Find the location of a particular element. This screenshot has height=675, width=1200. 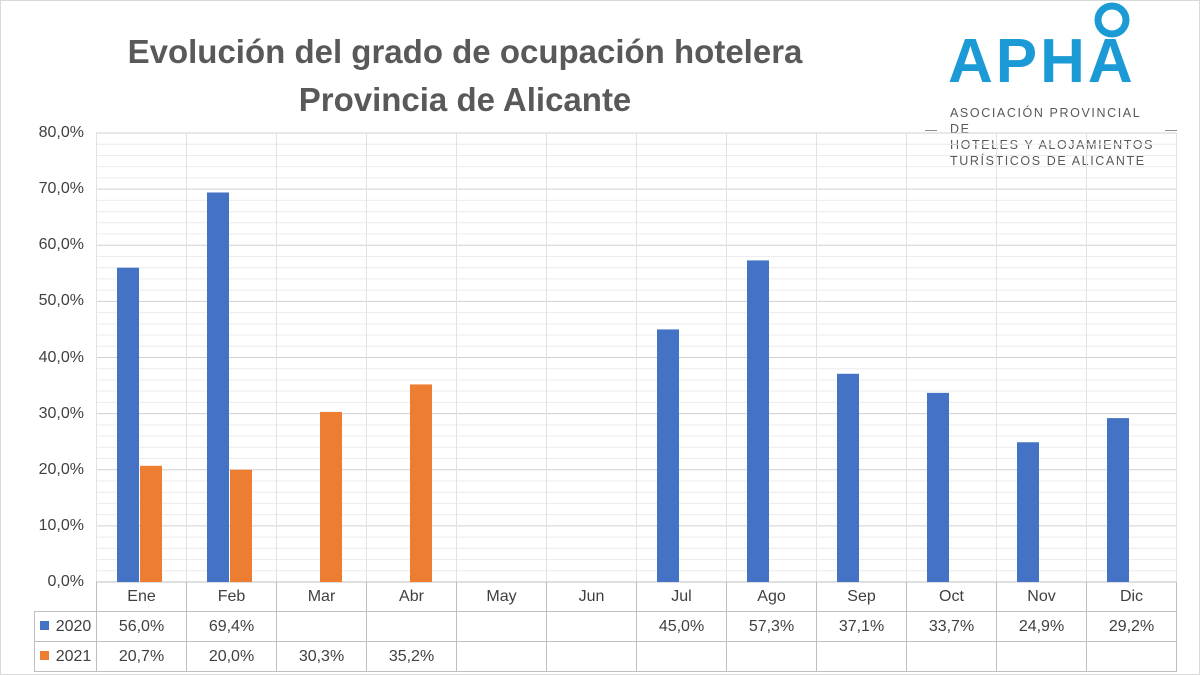

x-tick-label: May is located at coordinates (501, 597).